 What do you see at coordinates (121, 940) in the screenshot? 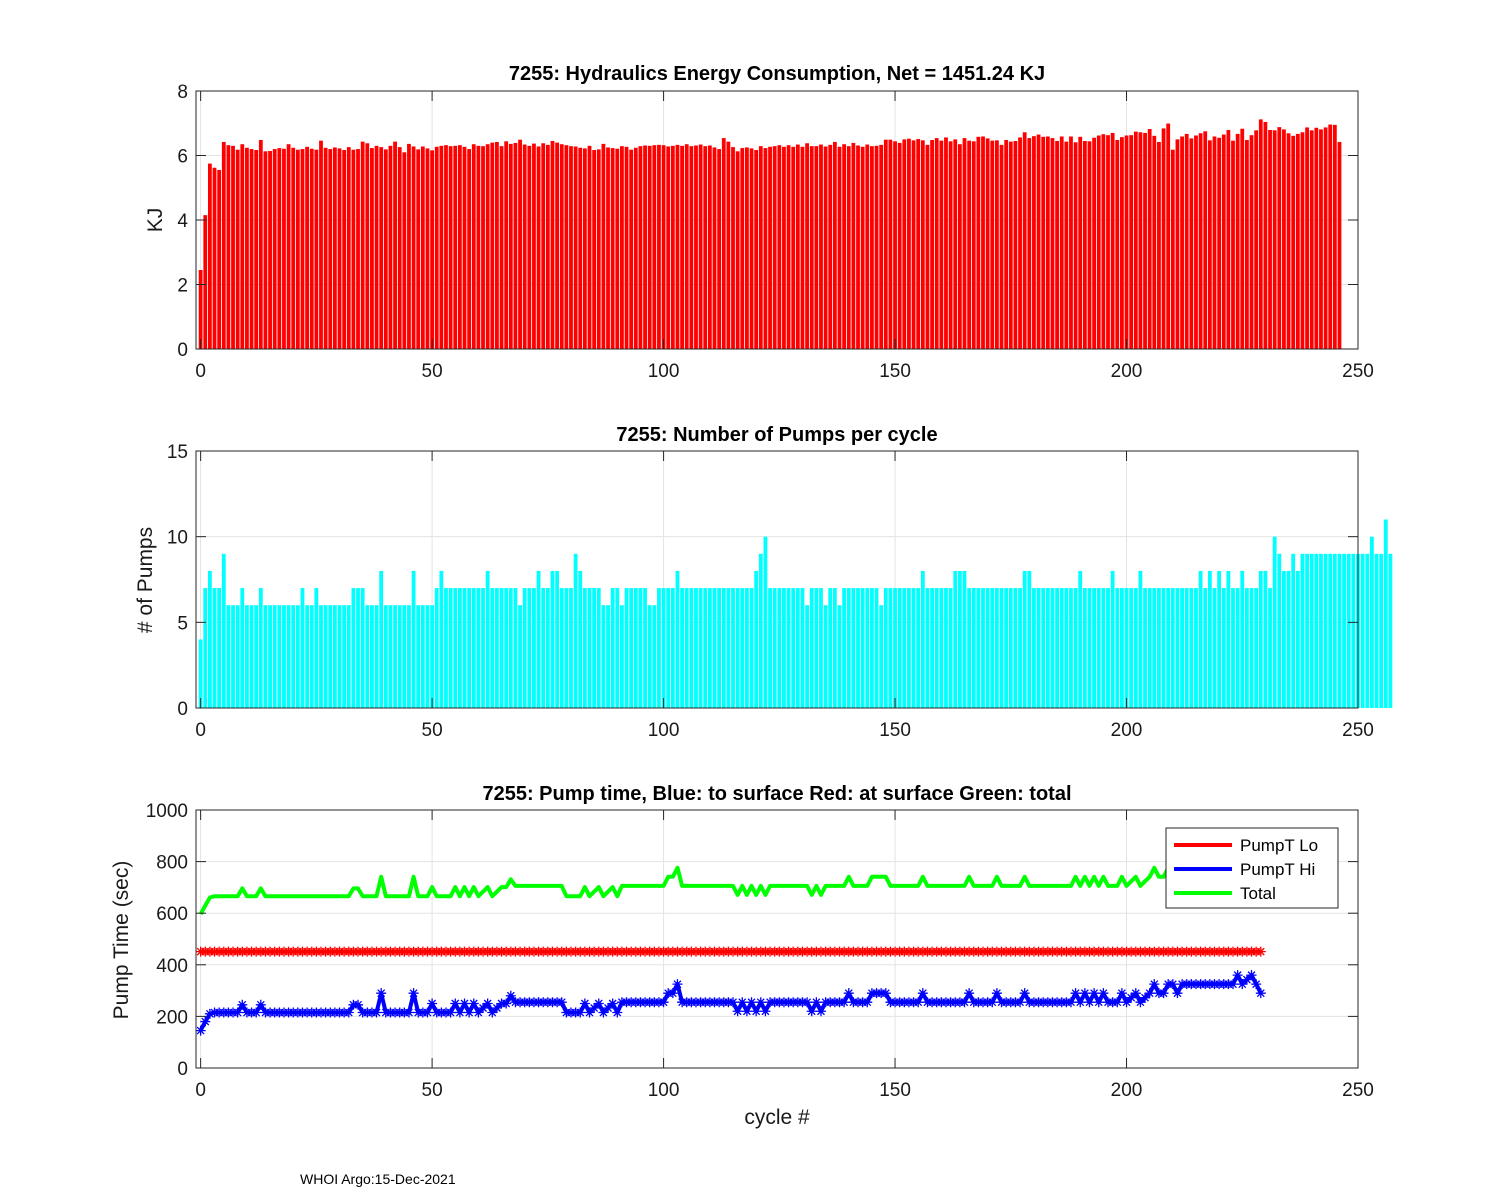
I see `pump-time-y-axis-label: Pump Time (sec)` at bounding box center [121, 940].